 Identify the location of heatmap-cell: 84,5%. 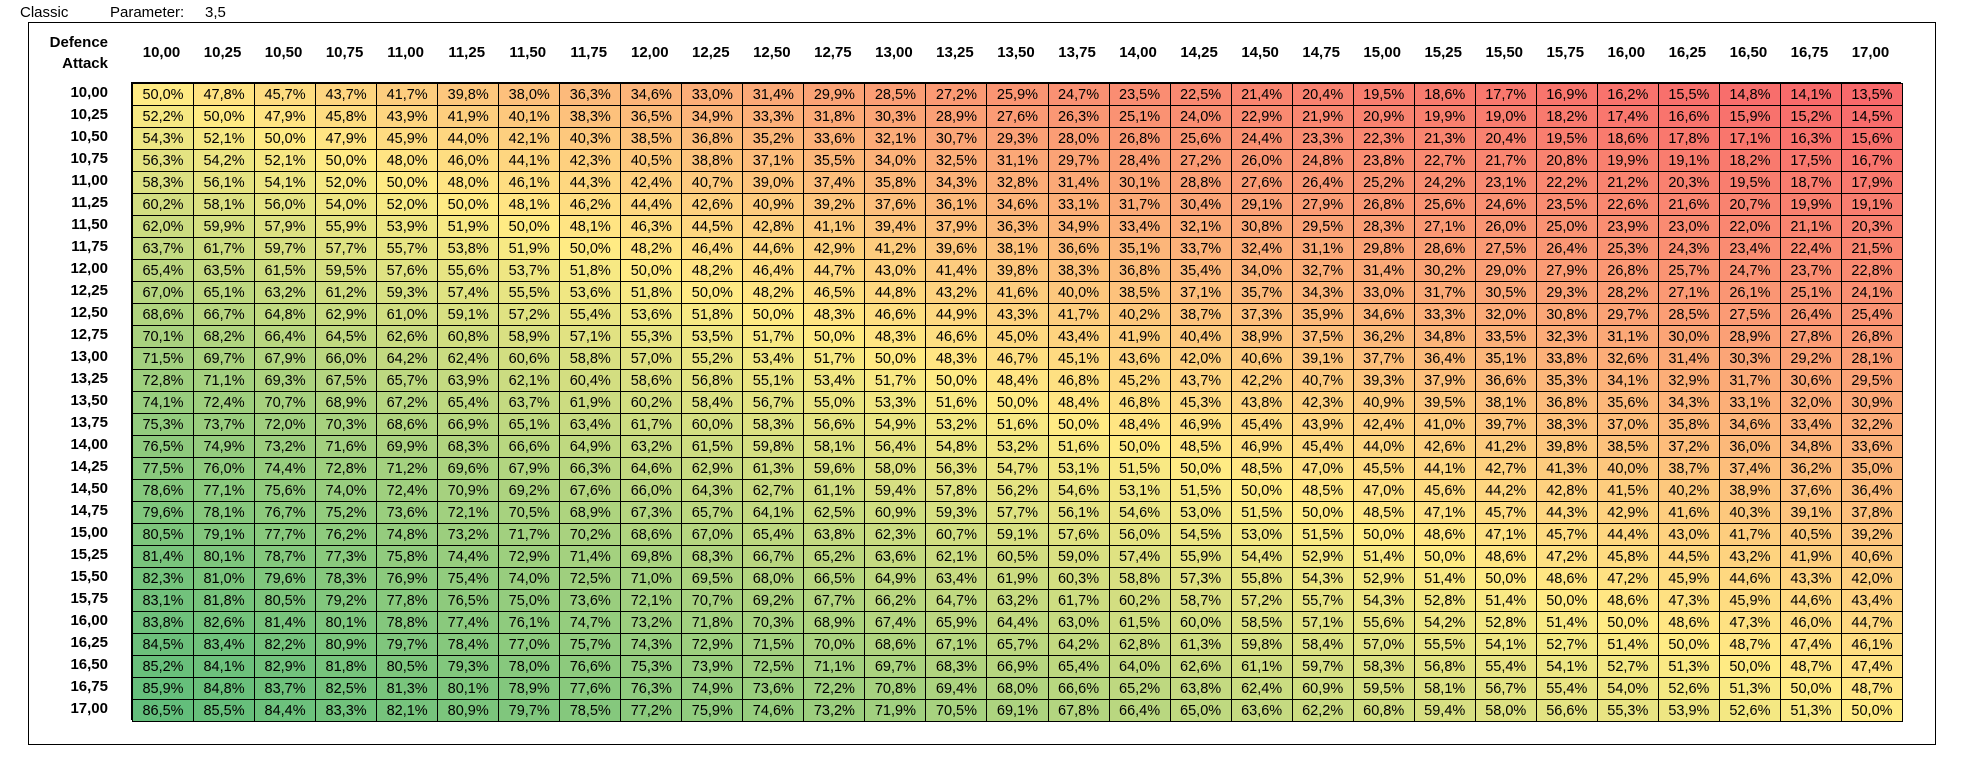
(163, 644).